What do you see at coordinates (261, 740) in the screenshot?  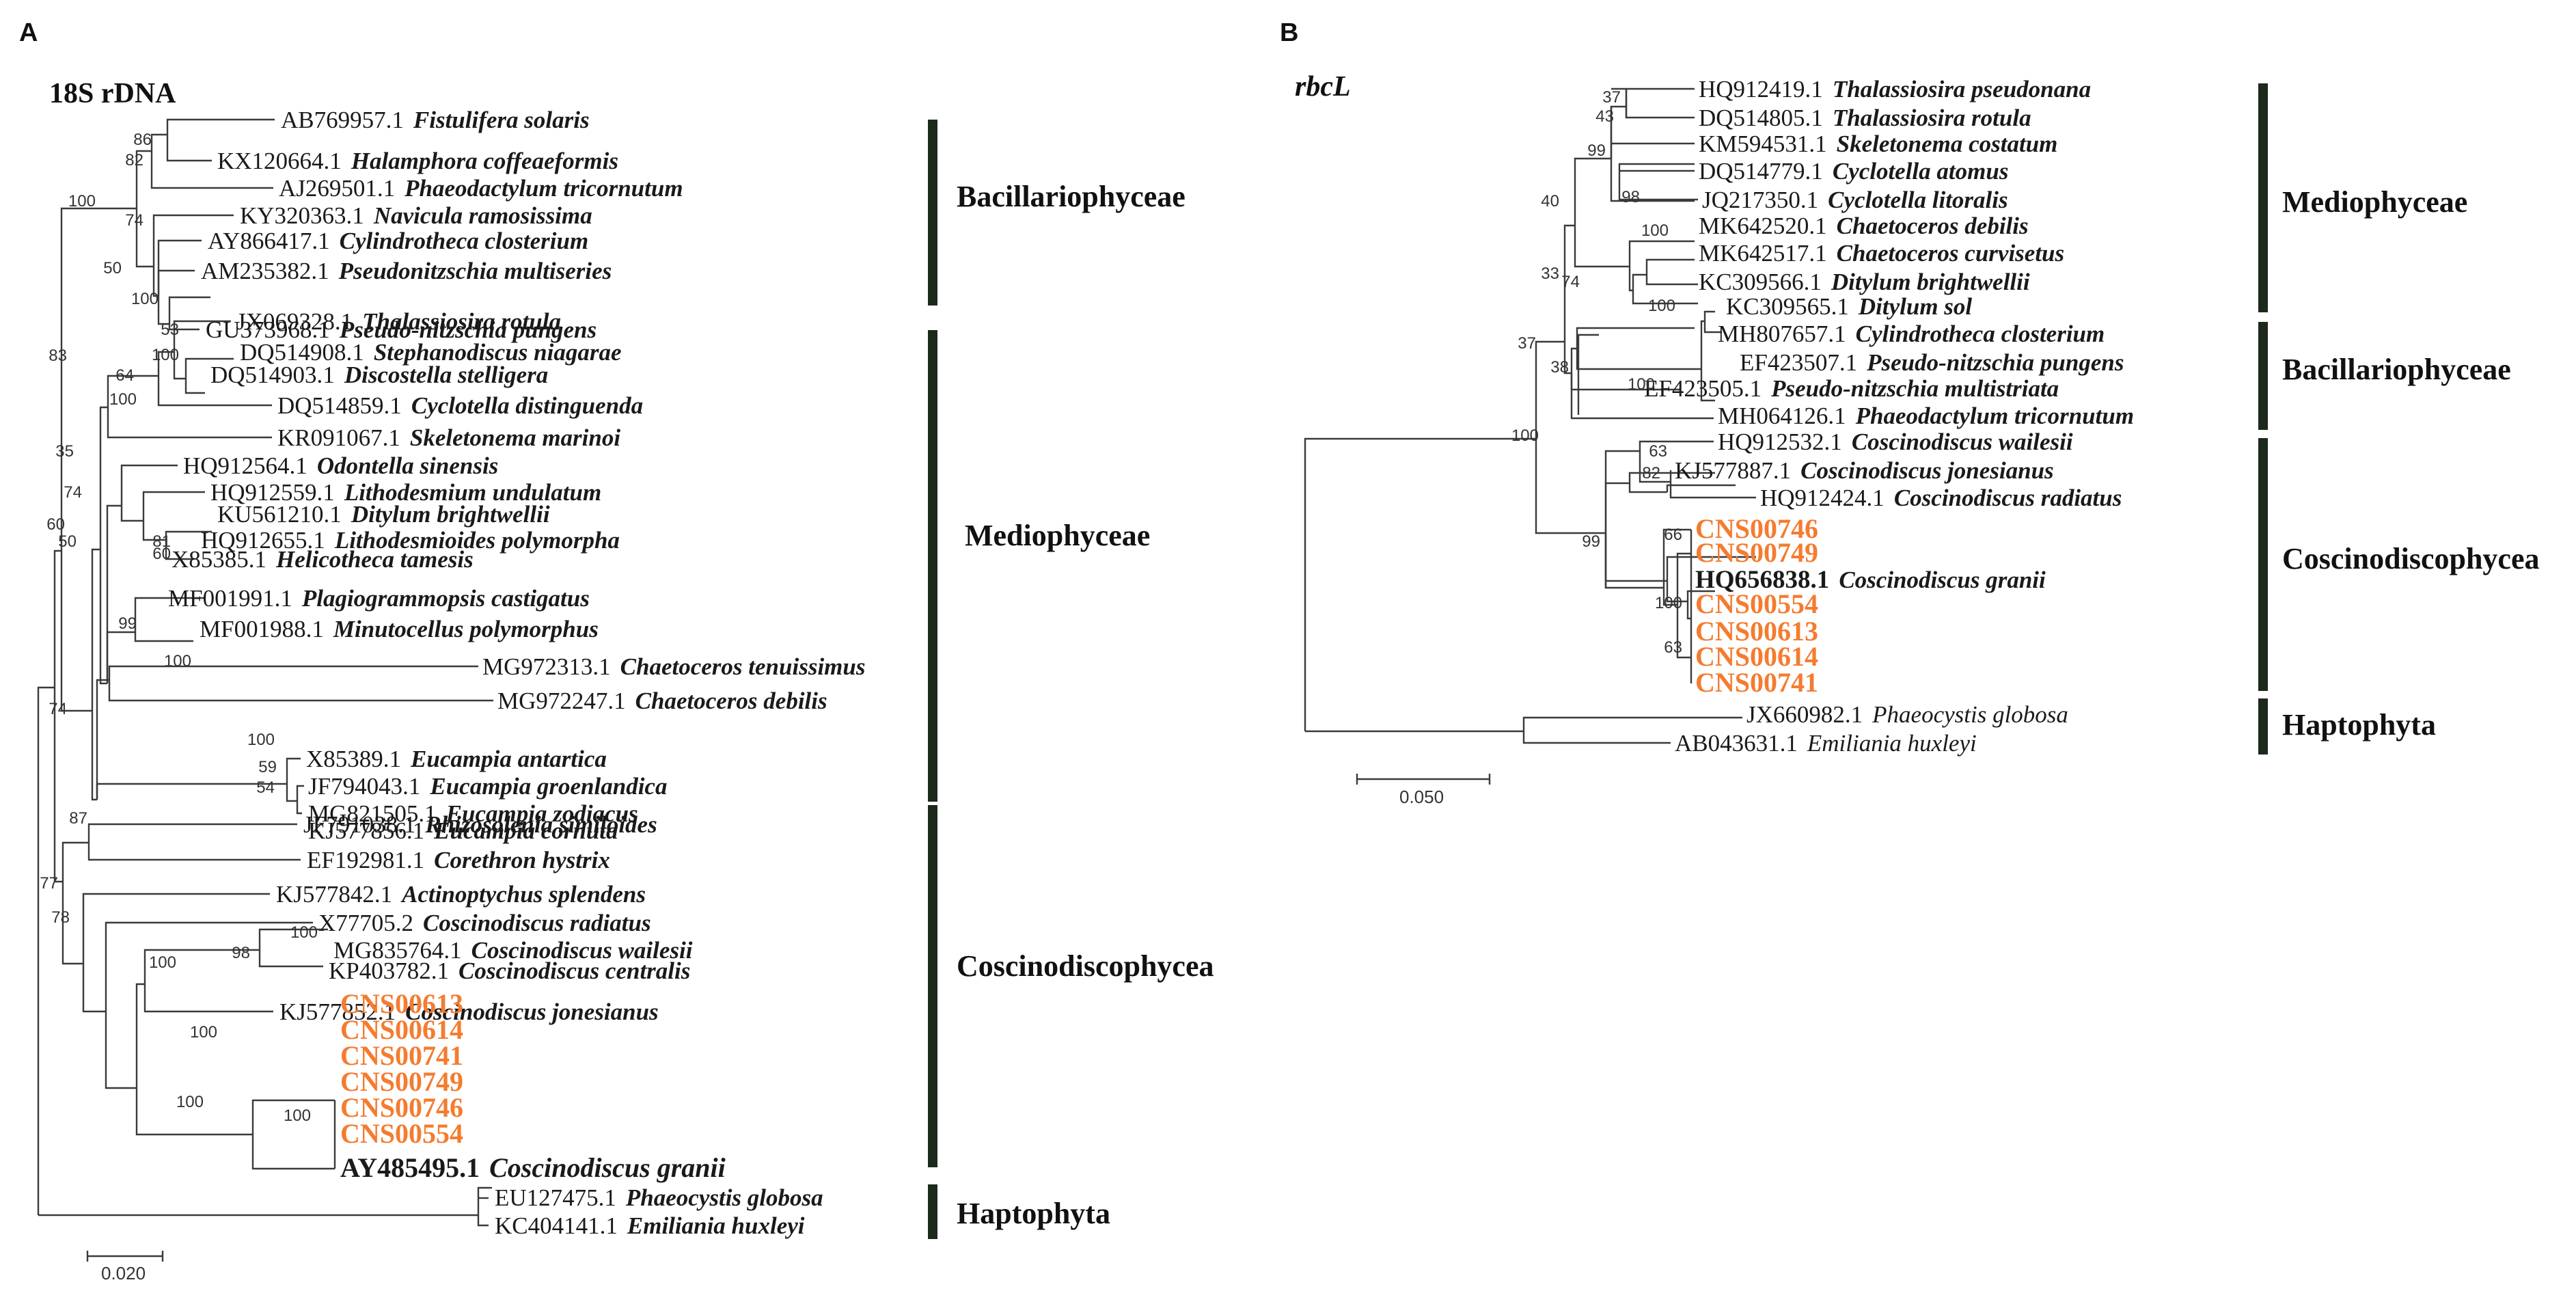 I see `bootstrap-a-19: 100` at bounding box center [261, 740].